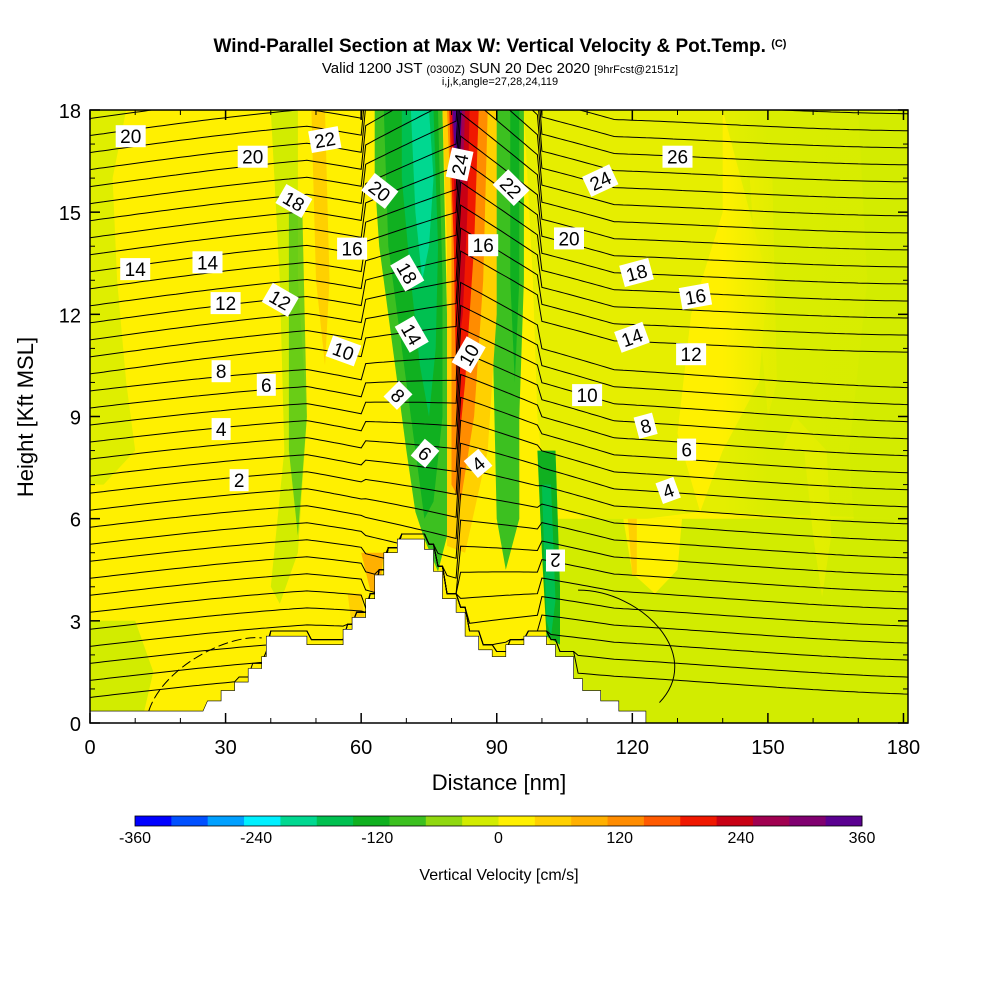 This screenshot has height=1000, width=1000. Describe the element at coordinates (767, 748) in the screenshot. I see `x-tick-label: 150` at that location.